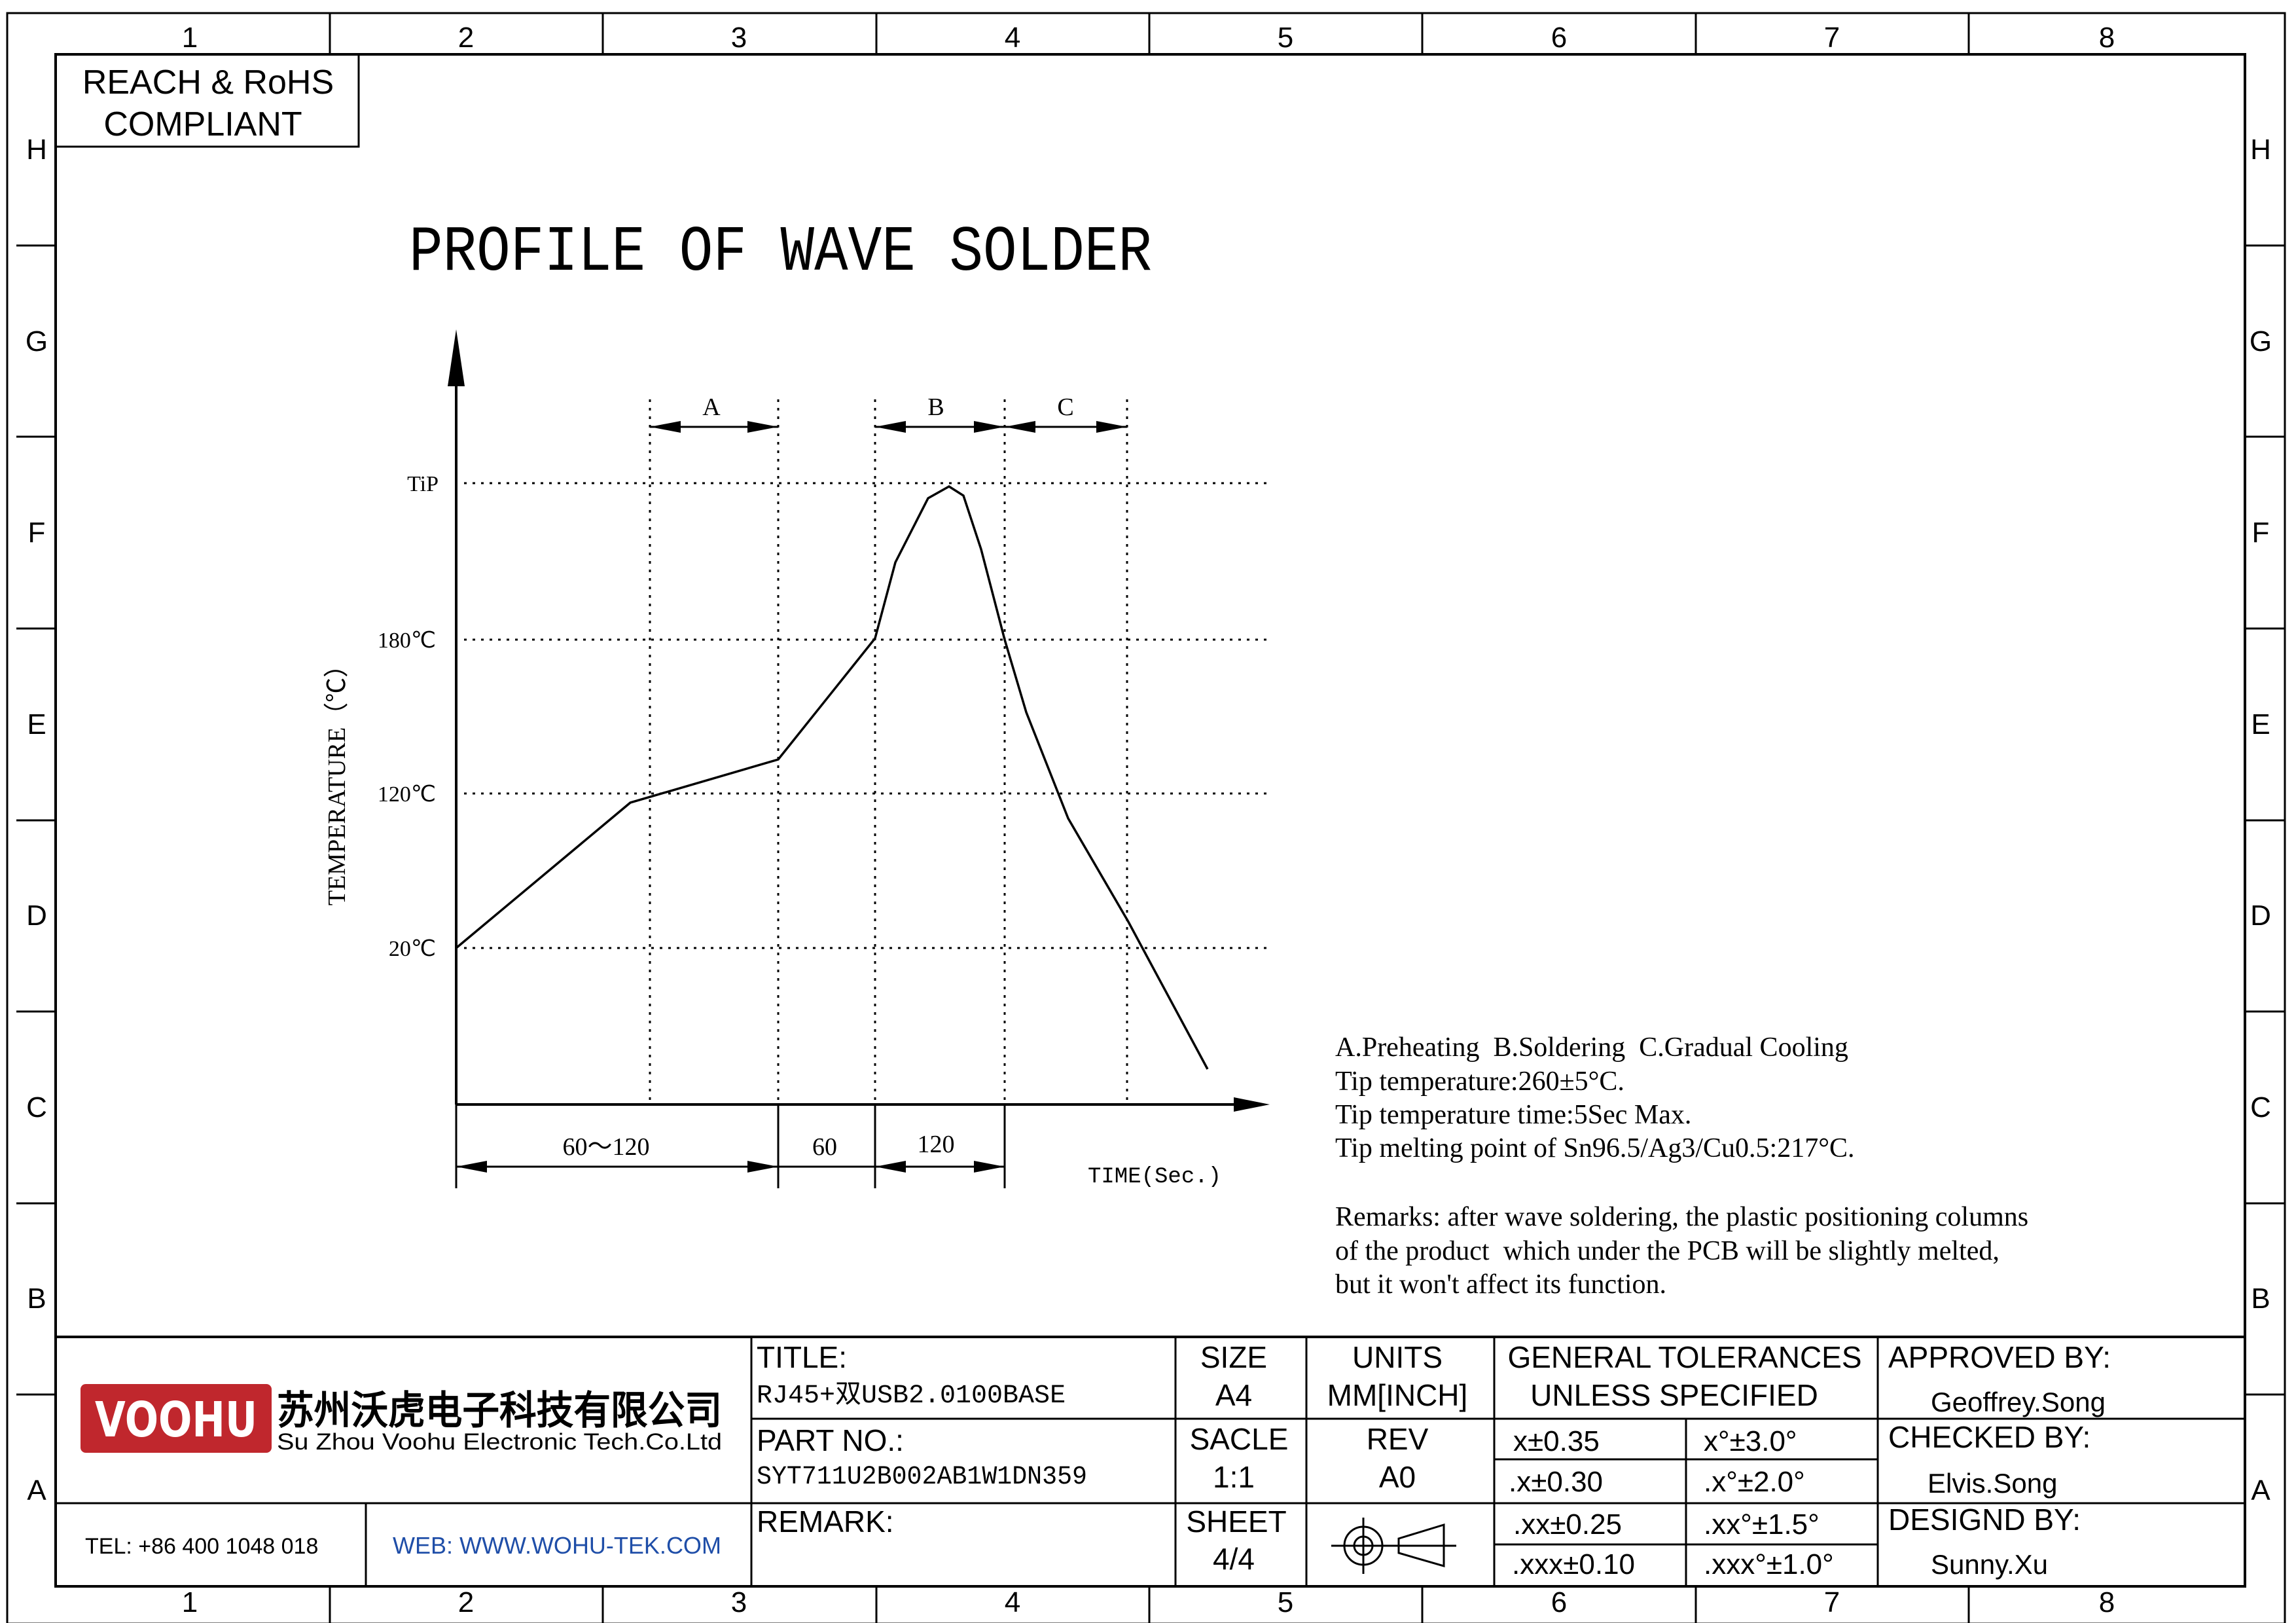 This screenshot has height=1623, width=2296. What do you see at coordinates (423, 484) in the screenshot?
I see `y-tick-tip: TiP` at bounding box center [423, 484].